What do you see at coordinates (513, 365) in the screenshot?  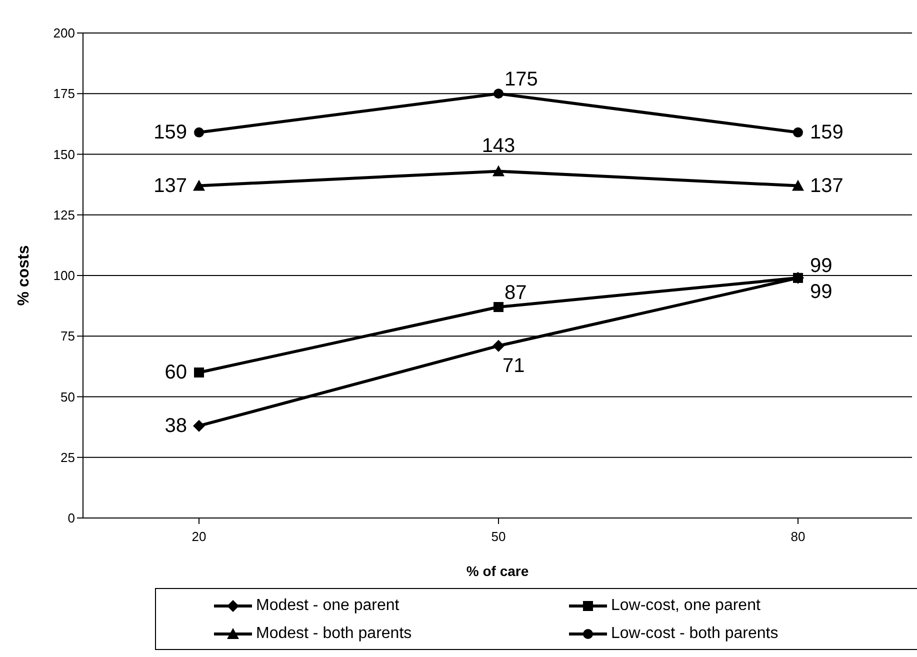 I see `data-label: 71` at bounding box center [513, 365].